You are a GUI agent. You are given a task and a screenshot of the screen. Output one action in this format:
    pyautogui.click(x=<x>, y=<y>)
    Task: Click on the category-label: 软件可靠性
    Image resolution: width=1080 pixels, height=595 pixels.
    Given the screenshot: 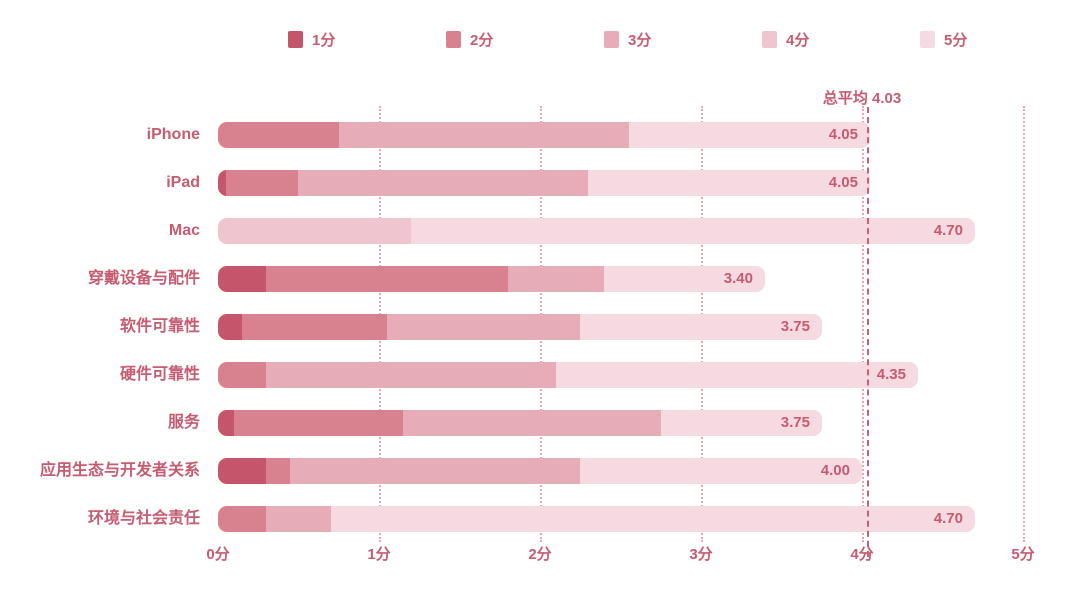 What is the action you would take?
    pyautogui.click(x=159, y=326)
    